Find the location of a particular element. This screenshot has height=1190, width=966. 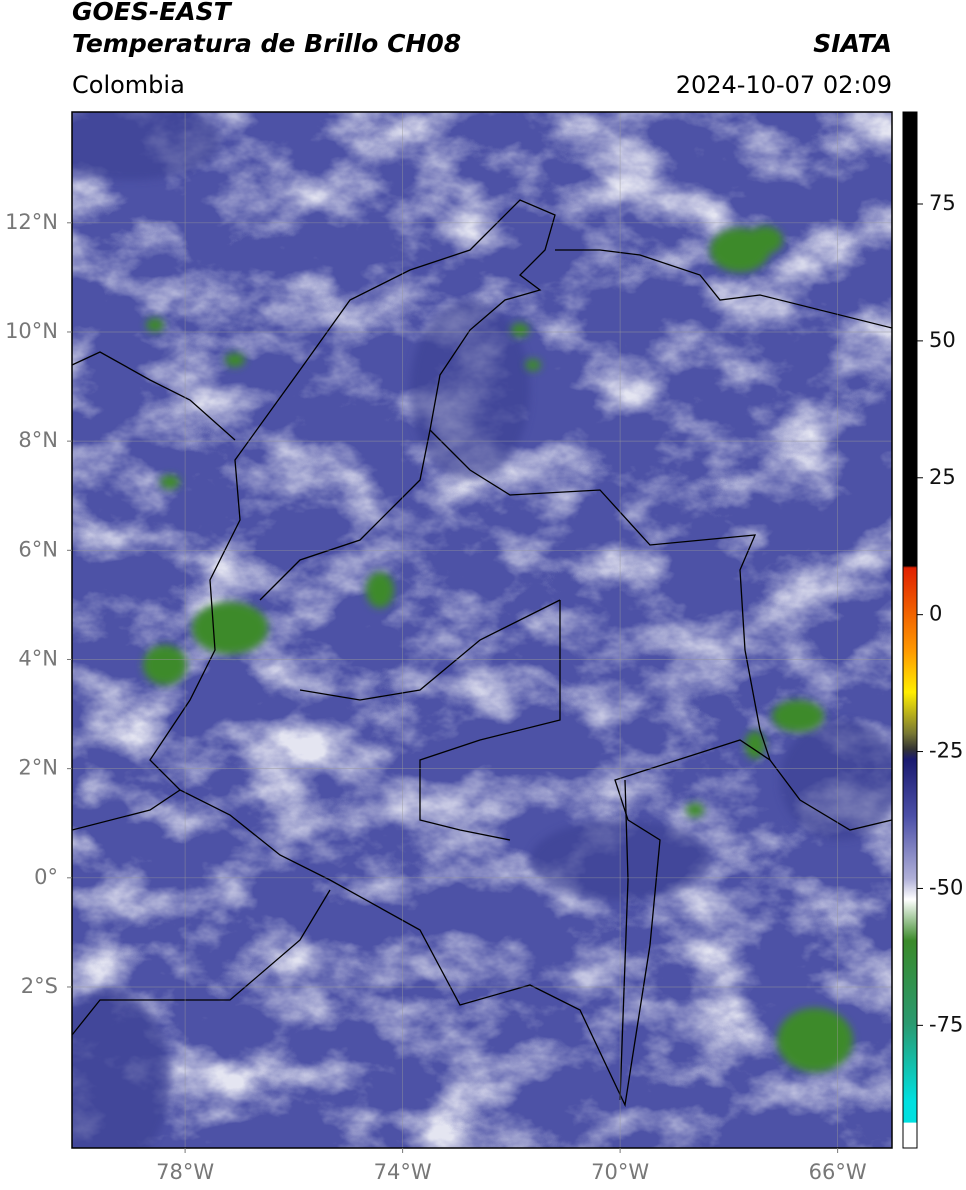

colorbar-tick-label: -25 is located at coordinates (946, 751).